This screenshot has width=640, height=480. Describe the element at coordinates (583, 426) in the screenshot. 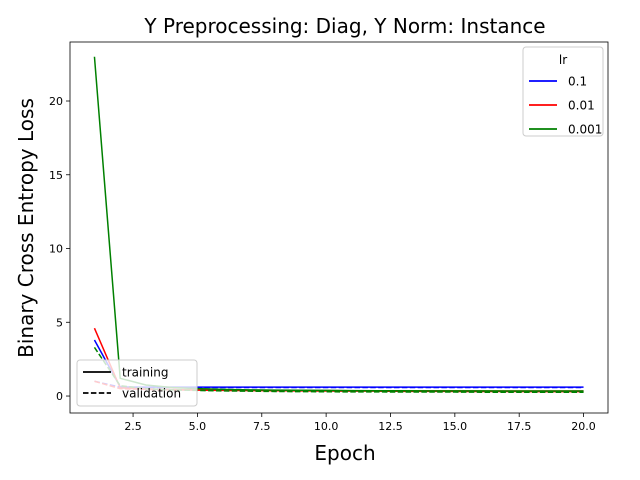

I see `x-tick-label: 20.0` at that location.